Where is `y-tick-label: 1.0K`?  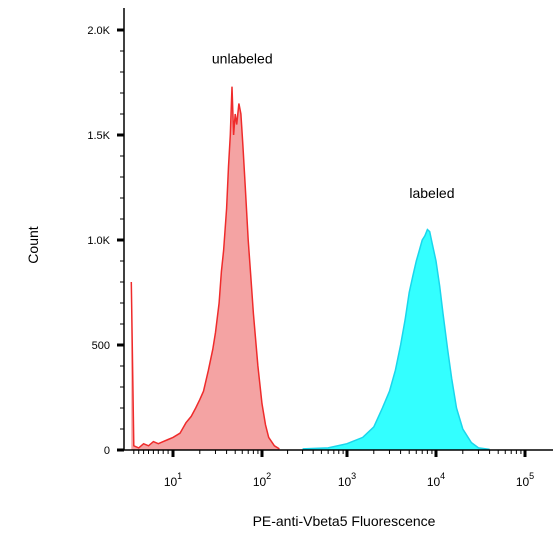
y-tick-label: 1.0K is located at coordinates (98, 241).